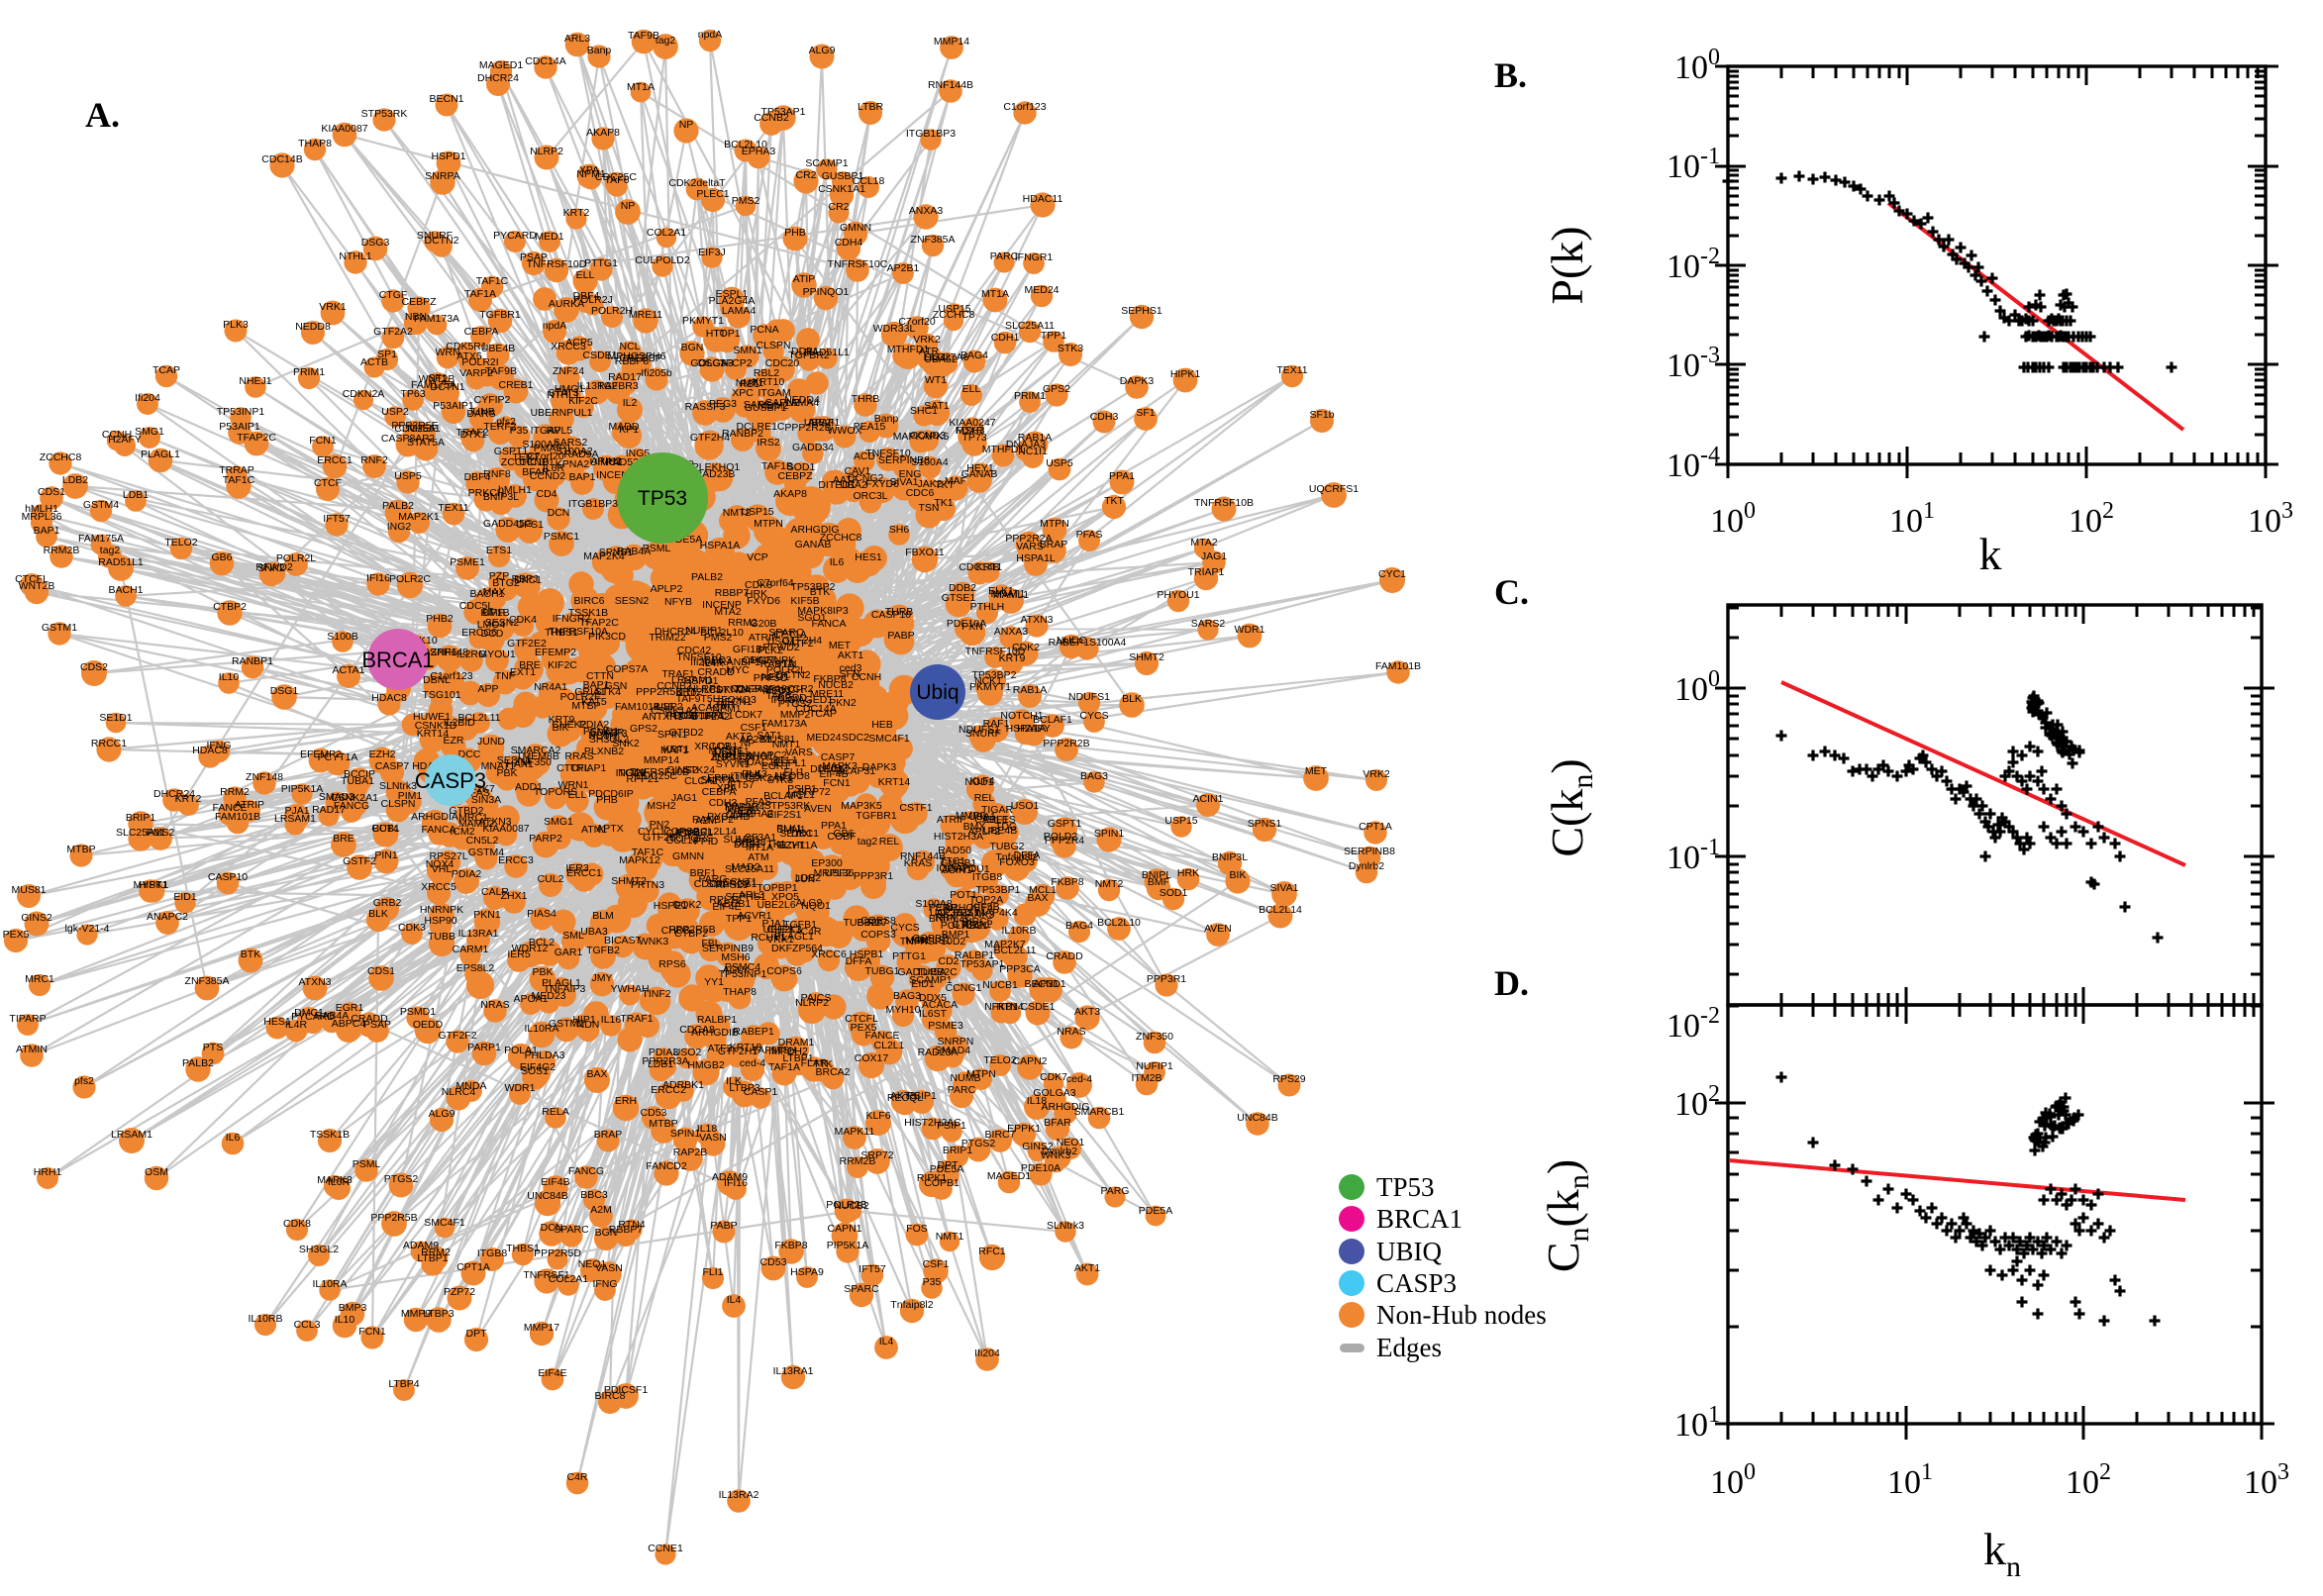 This screenshot has height=1596, width=2323. I want to click on svg-text: SESN2, so click(503, 623).